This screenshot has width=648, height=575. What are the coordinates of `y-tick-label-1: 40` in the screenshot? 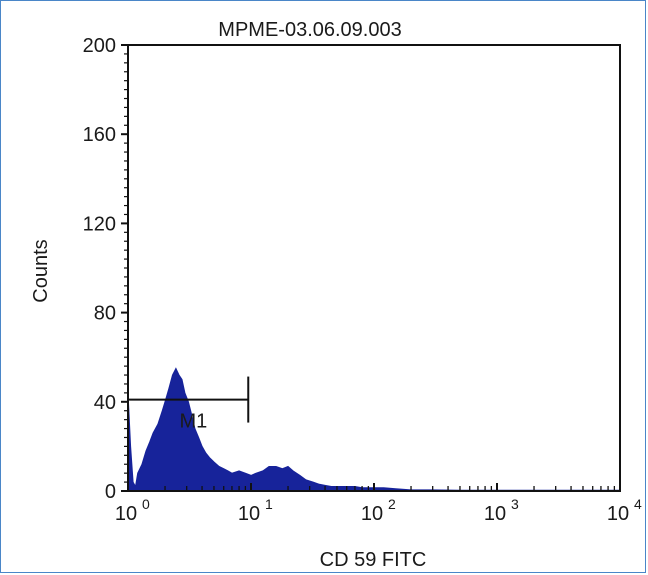 It's located at (105, 403).